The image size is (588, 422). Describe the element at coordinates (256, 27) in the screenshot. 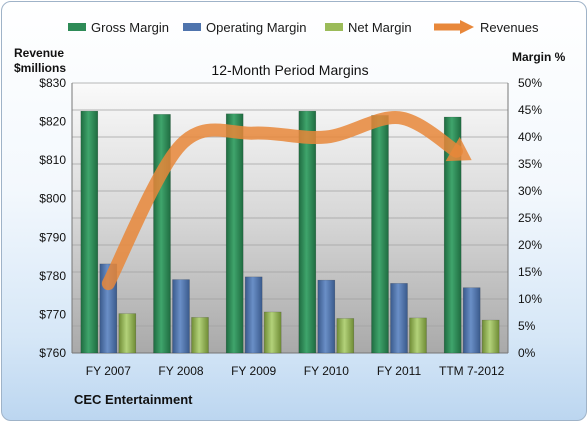

I see `legend-label-operating-margin: Operating Margin` at that location.